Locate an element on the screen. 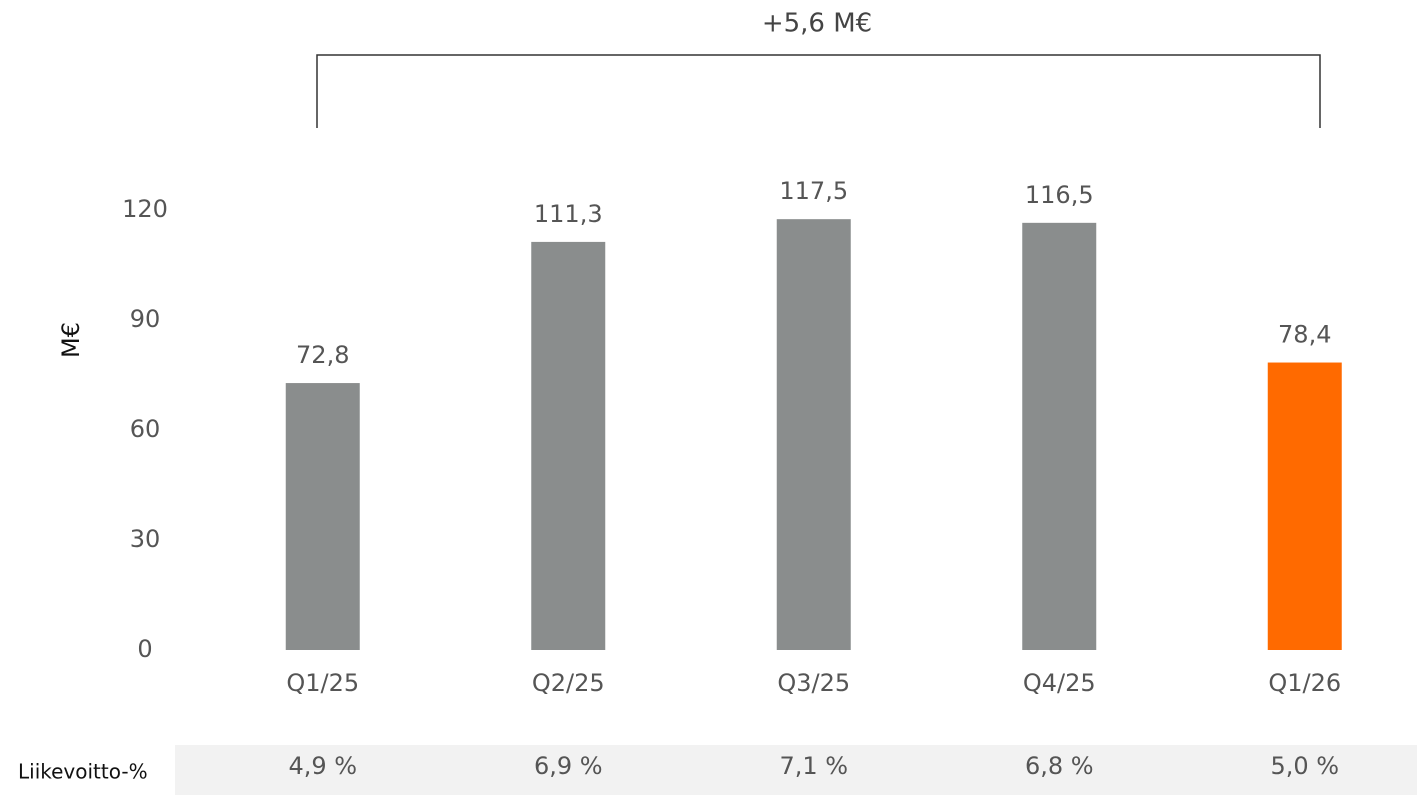 The width and height of the screenshot is (1417, 795). value-label: 111,3 is located at coordinates (568, 214).